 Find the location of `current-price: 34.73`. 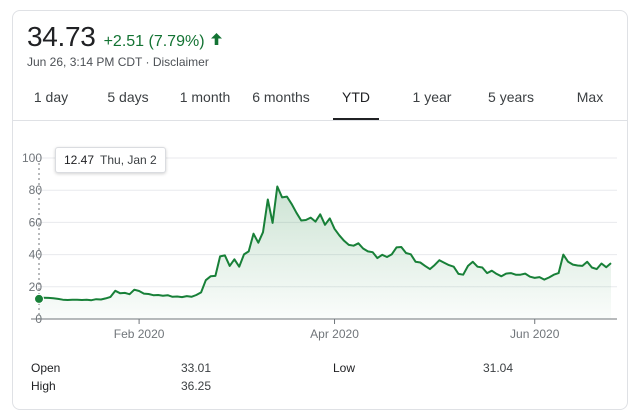

current-price: 34.73 is located at coordinates (61, 36).